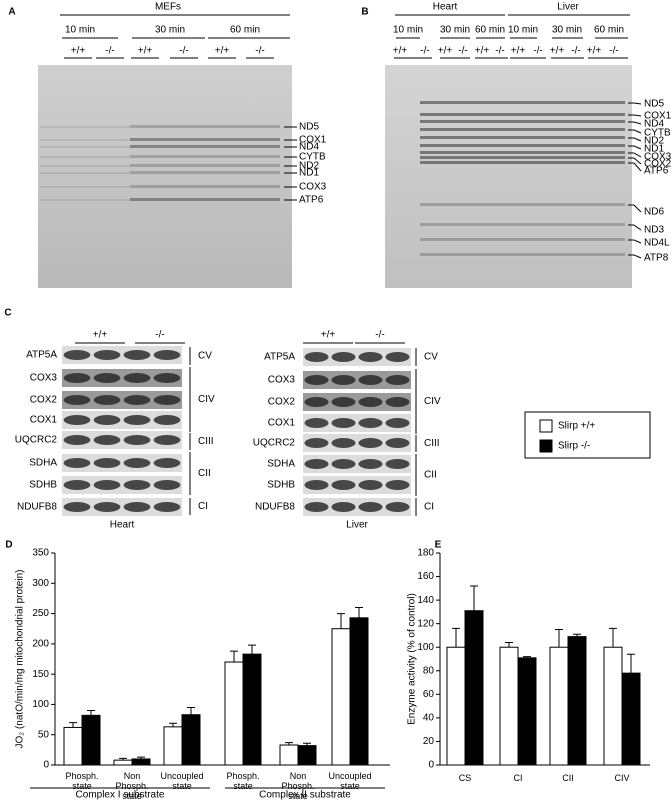 Image resolution: width=672 pixels, height=800 pixels. What do you see at coordinates (168, 7) in the screenshot?
I see `gel-title: MEFs` at bounding box center [168, 7].